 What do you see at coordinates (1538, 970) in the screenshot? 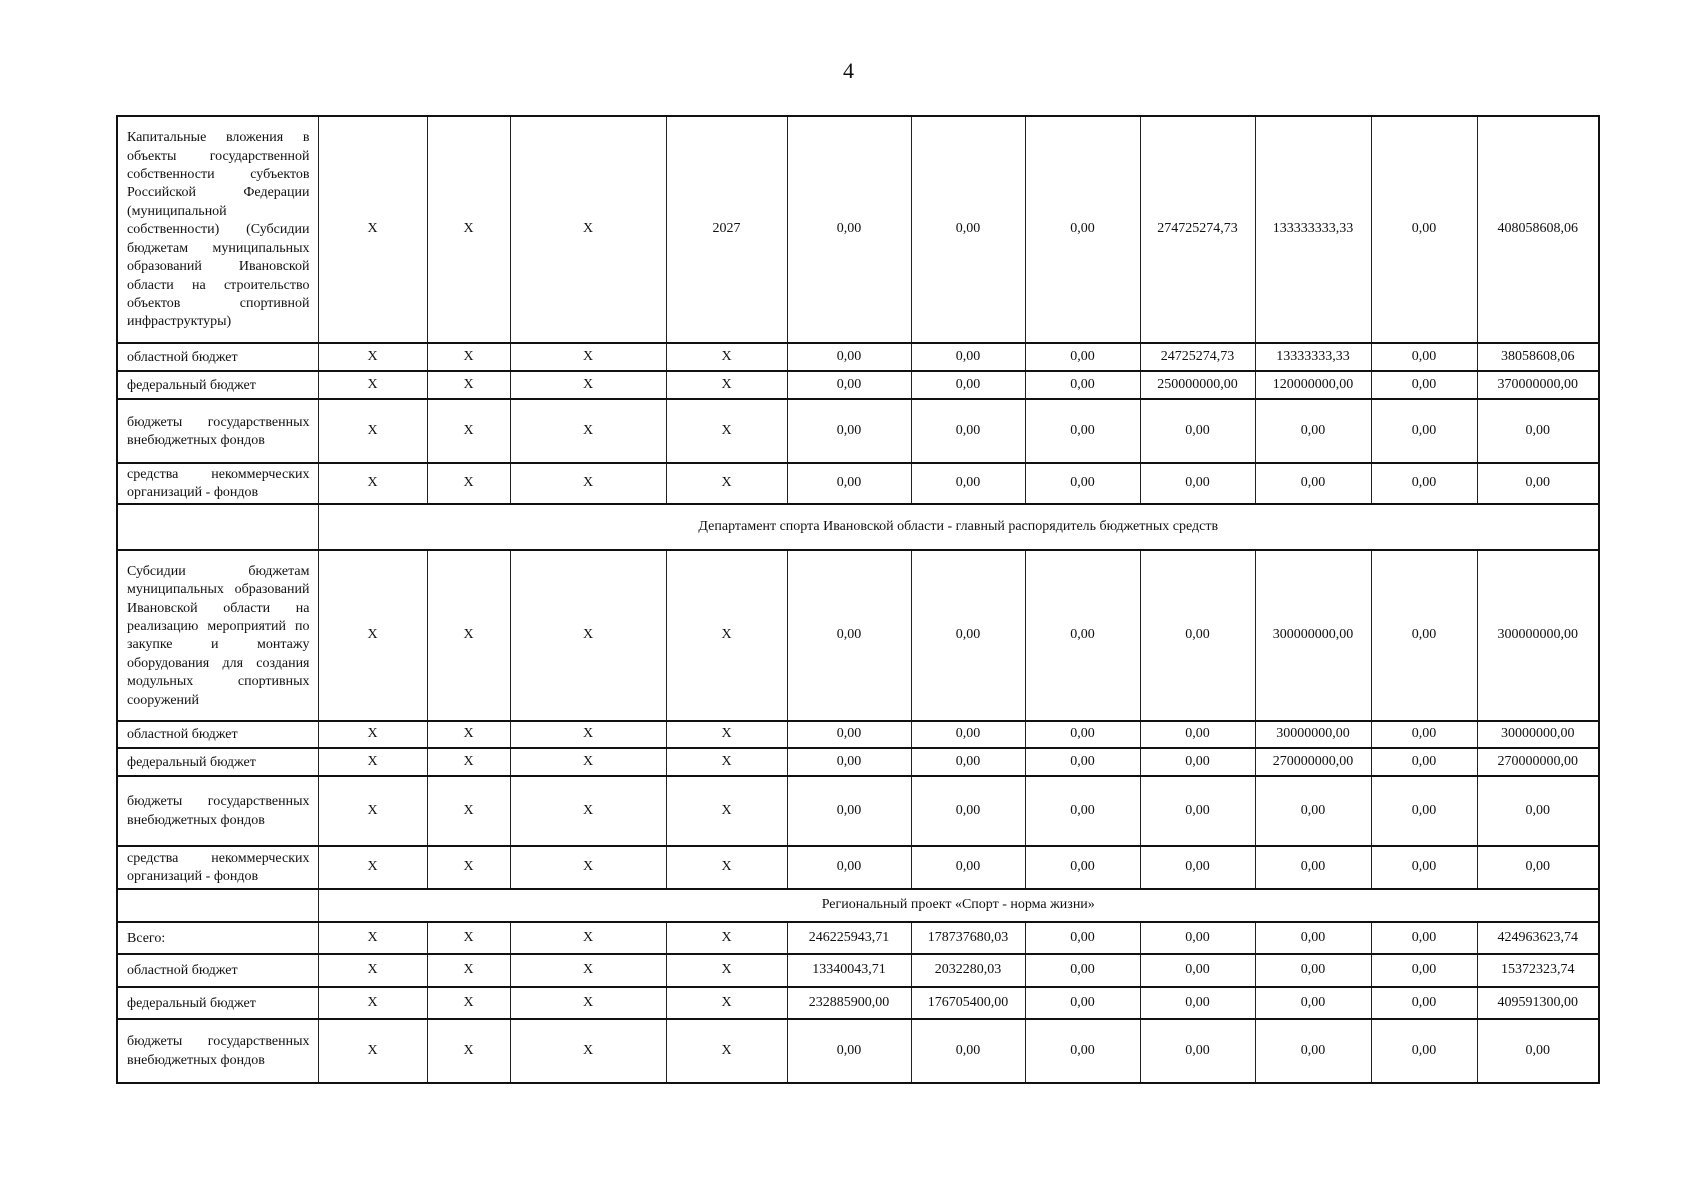
I see `value-cell: 15372323,74` at bounding box center [1538, 970].